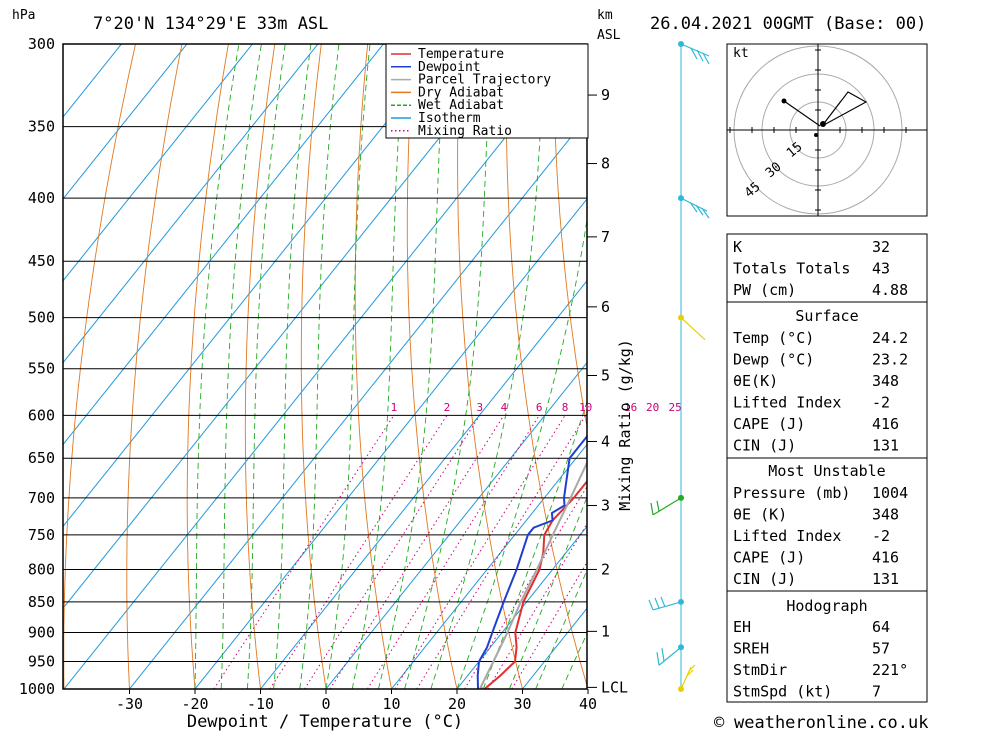 The width and height of the screenshot is (1000, 733). What do you see at coordinates (41, 458) in the screenshot?
I see `pressure-tick-label: 650` at bounding box center [41, 458].